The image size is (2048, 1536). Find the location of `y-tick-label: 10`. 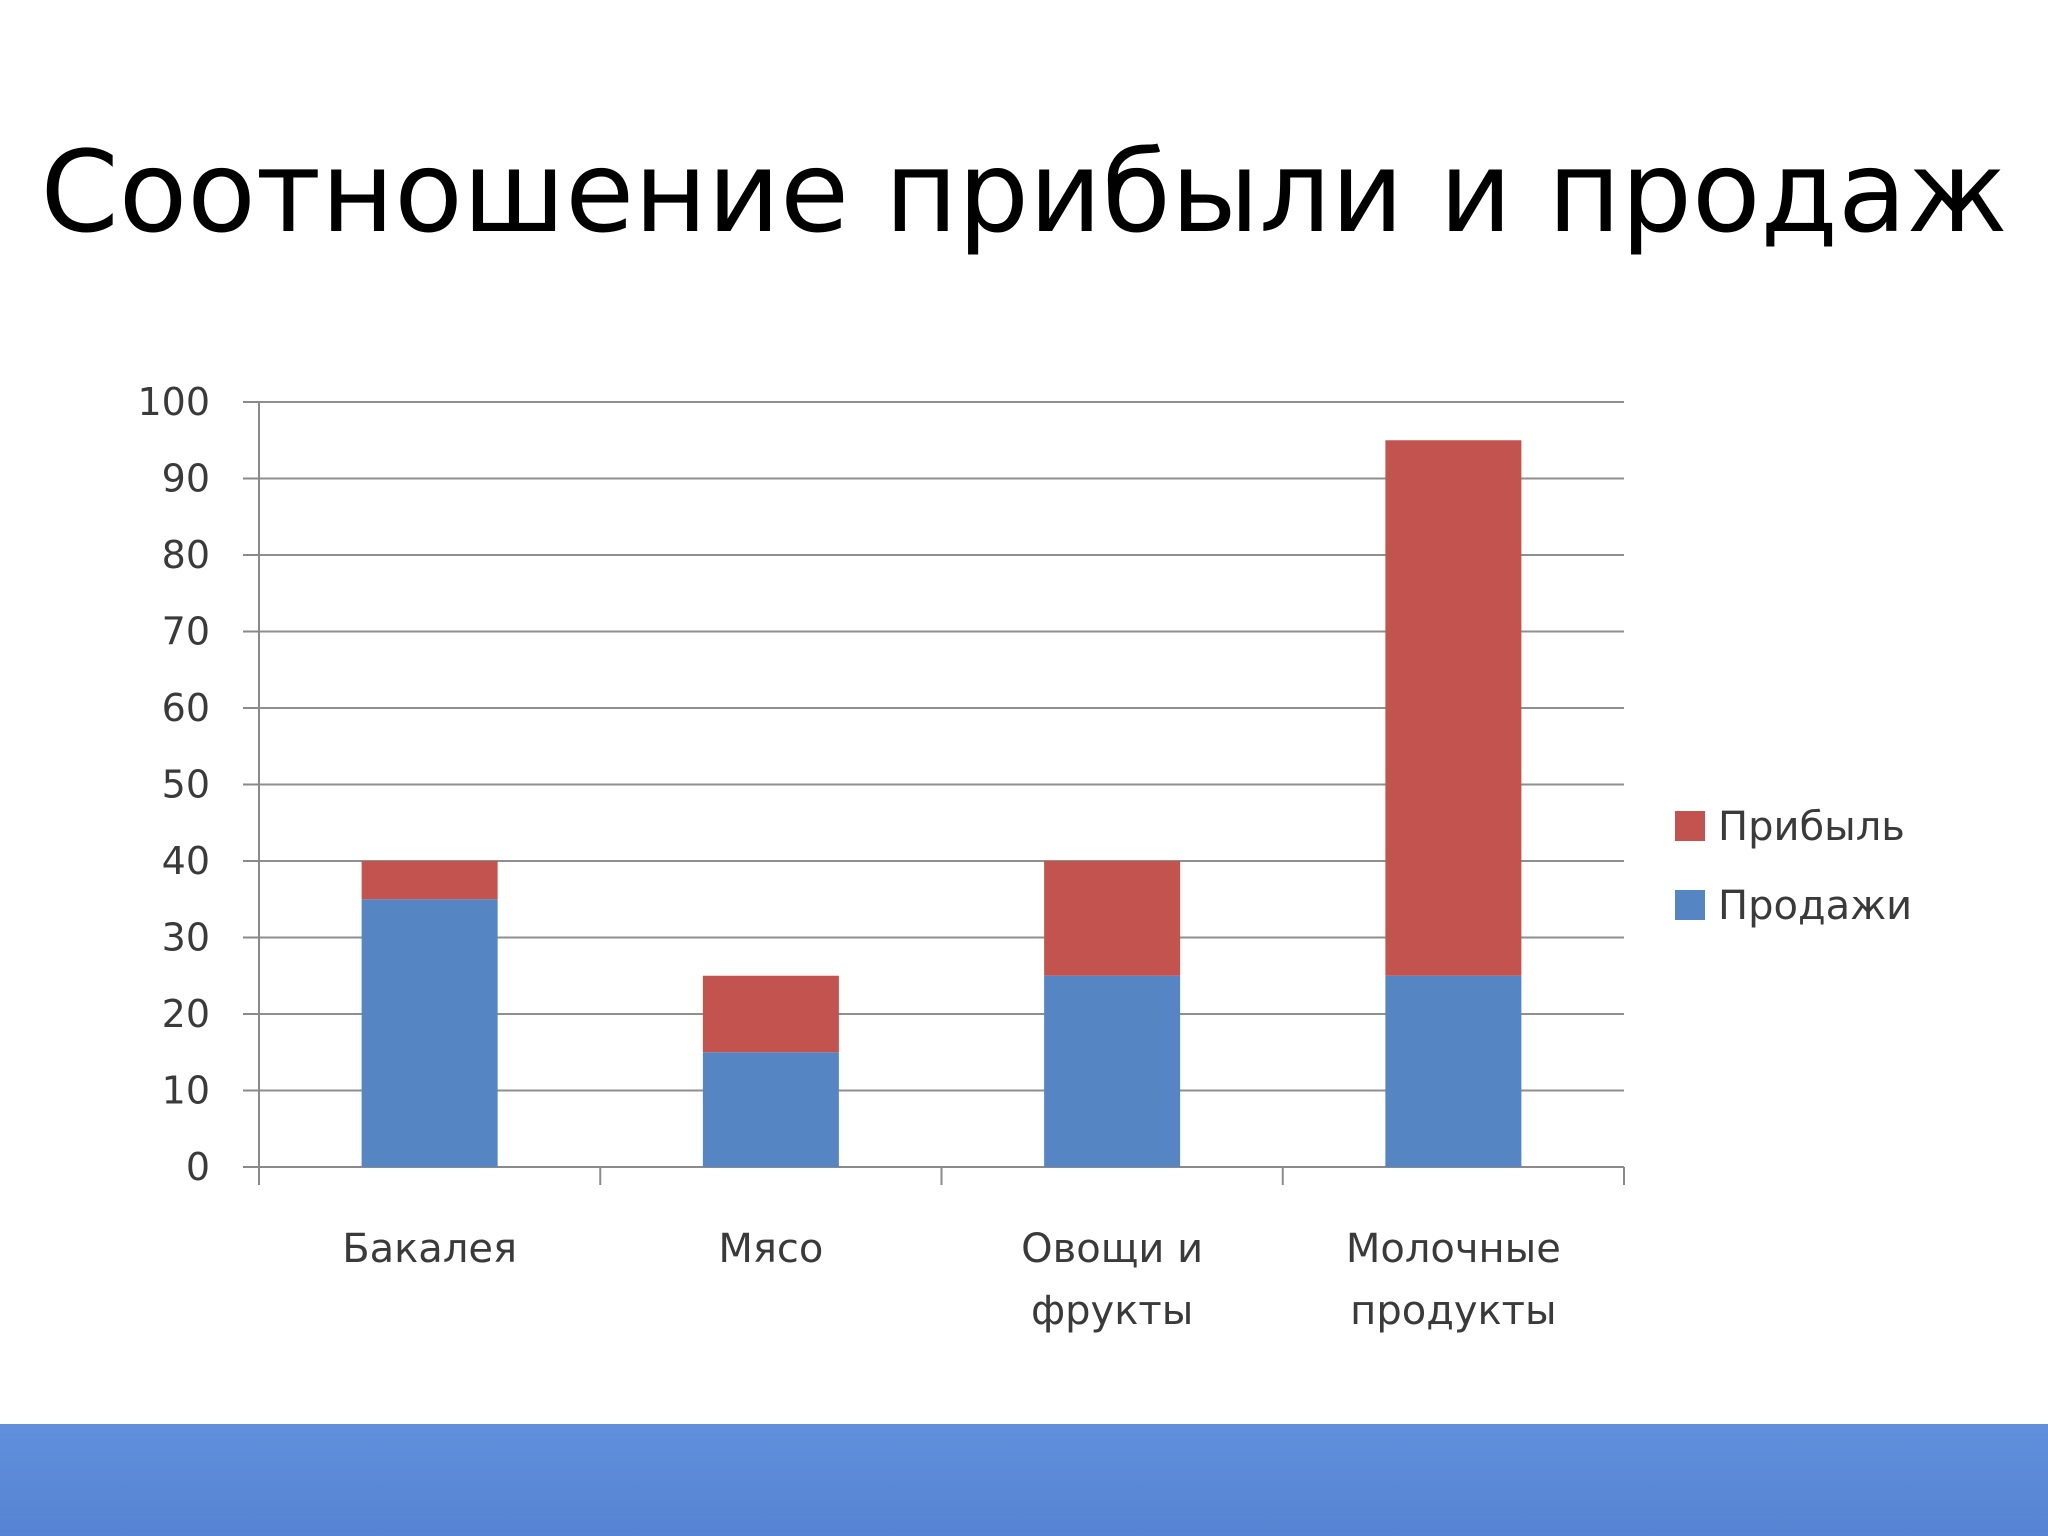

y-tick-label: 10 is located at coordinates (186, 1091).